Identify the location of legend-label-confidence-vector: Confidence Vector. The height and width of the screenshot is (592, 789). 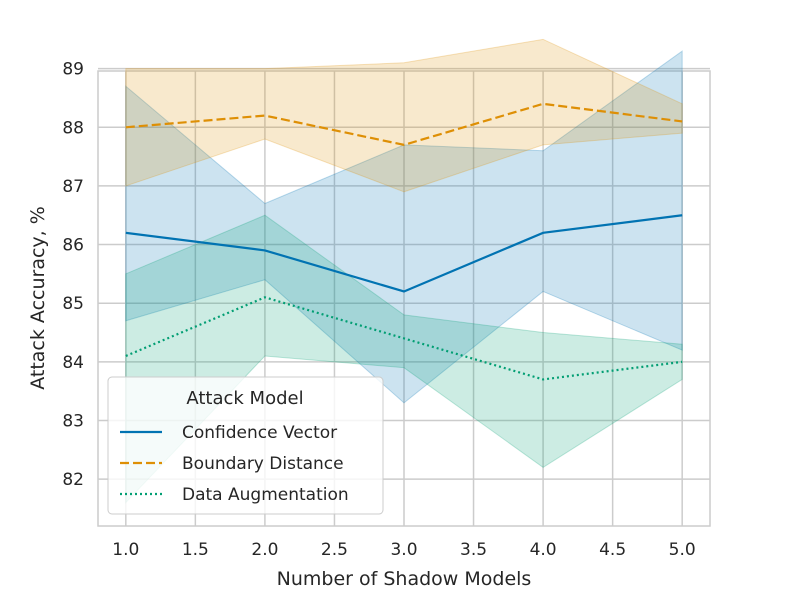
(259, 433).